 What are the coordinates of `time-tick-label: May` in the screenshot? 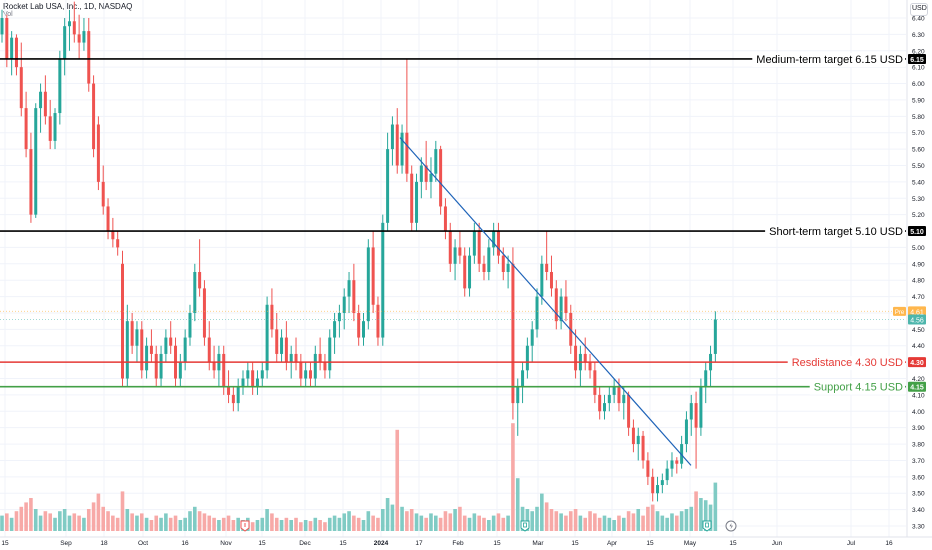 It's located at (690, 543).